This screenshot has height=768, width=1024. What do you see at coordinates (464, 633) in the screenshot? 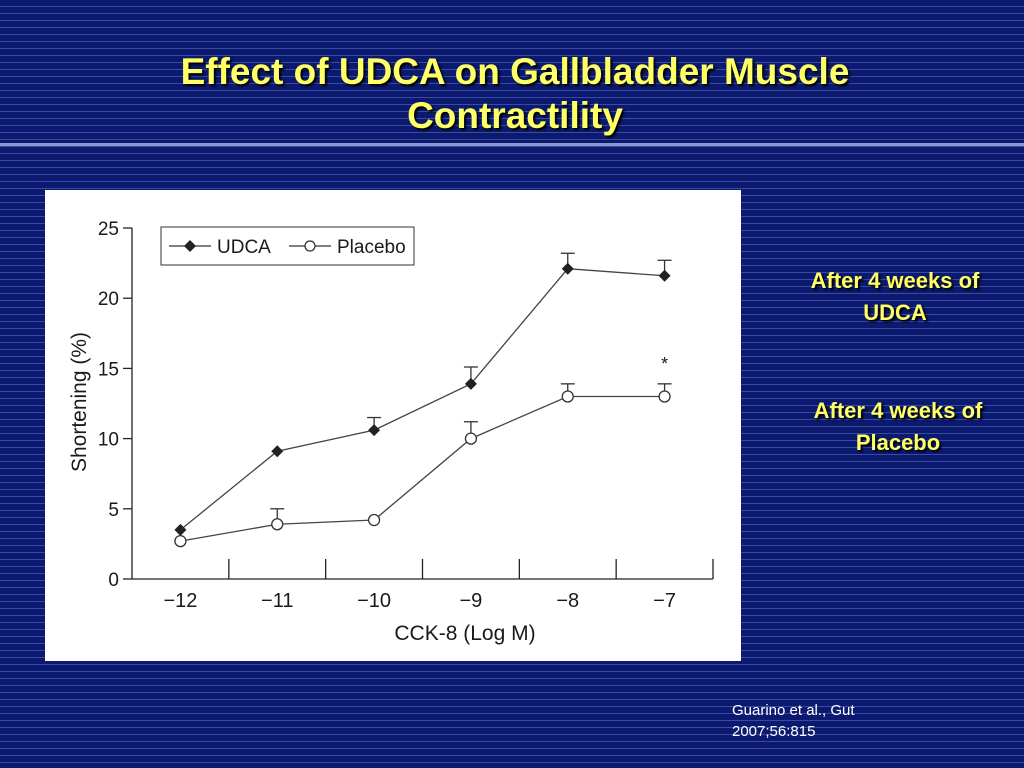
I see `x-axis-label: CCK-8 (Log M)` at bounding box center [464, 633].